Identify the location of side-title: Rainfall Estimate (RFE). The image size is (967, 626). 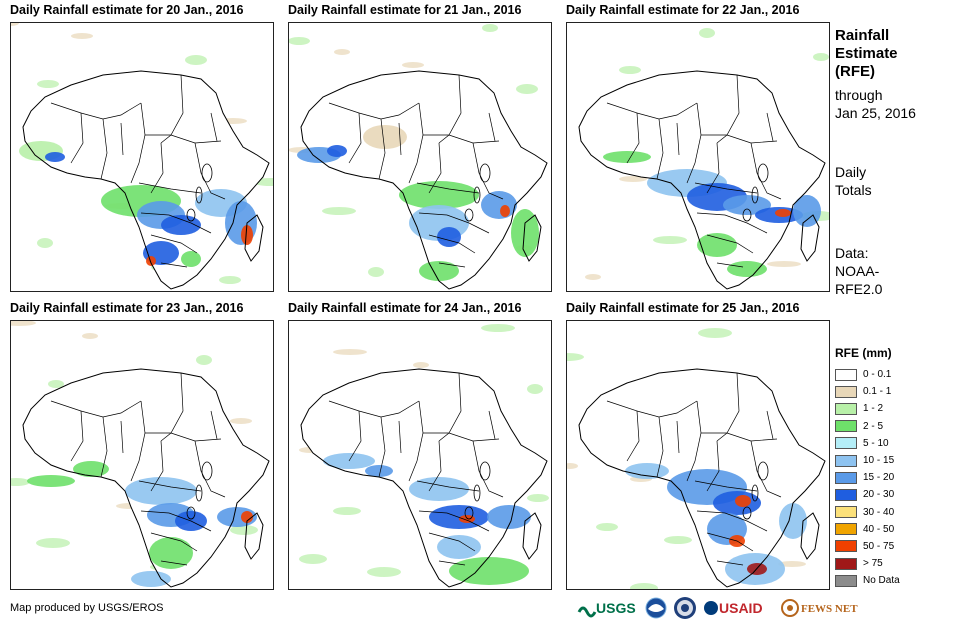
(866, 54).